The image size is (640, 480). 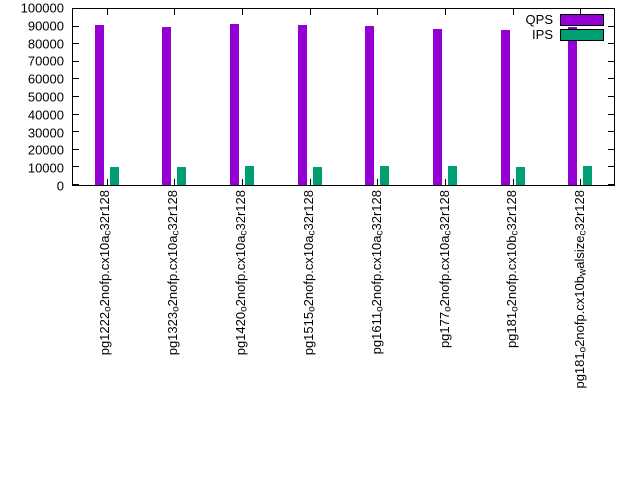 What do you see at coordinates (241, 273) in the screenshot?
I see `x-category-label: pg1420o2nofp.cx10ac32r128` at bounding box center [241, 273].